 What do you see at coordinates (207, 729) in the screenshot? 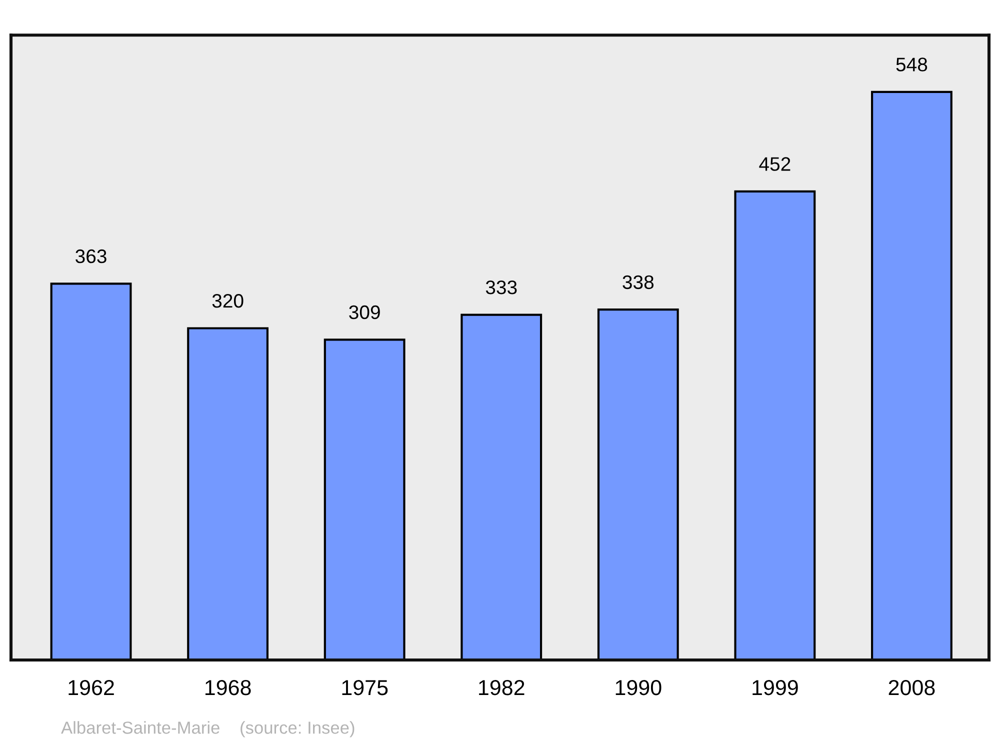
I see `text: Albaret-Sainte-Marie (source: Insee)` at bounding box center [207, 729].